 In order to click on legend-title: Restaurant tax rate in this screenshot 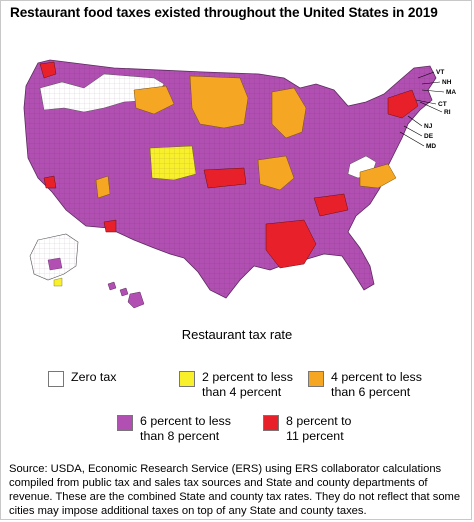, I will do `click(237, 334)`.